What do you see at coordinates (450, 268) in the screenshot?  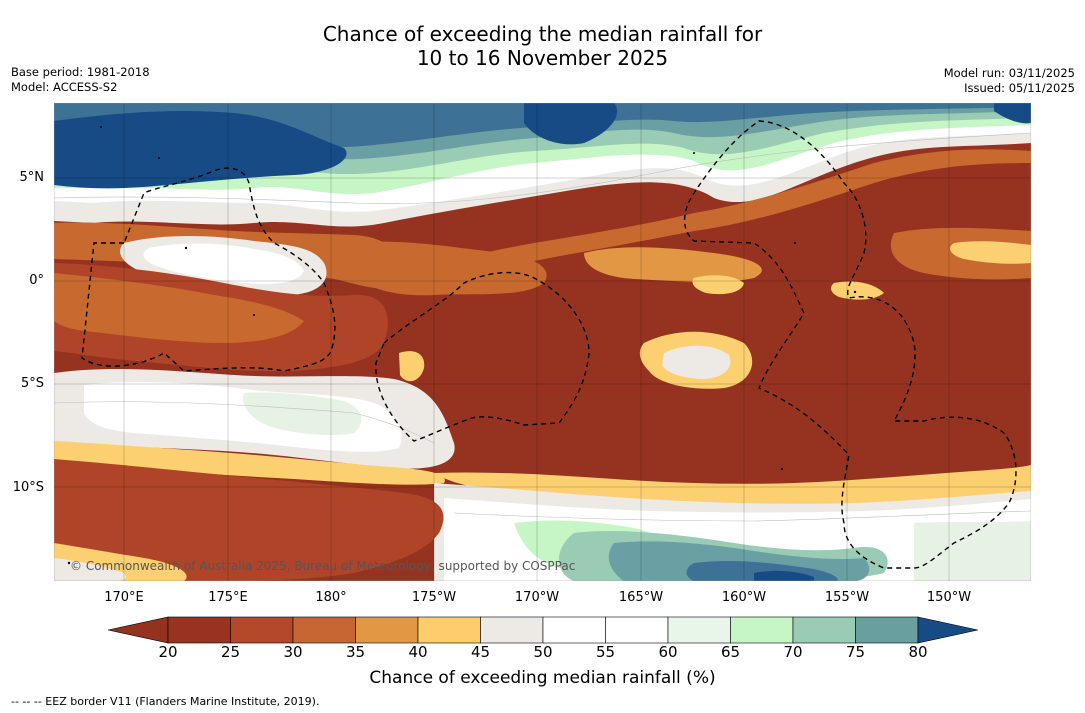 I see `region-central-orange` at bounding box center [450, 268].